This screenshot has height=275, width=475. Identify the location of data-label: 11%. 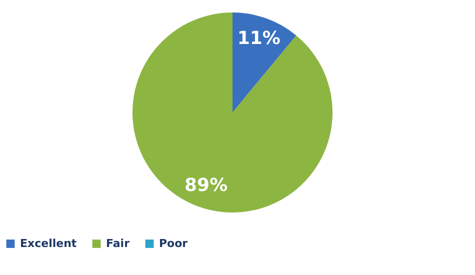
(258, 39).